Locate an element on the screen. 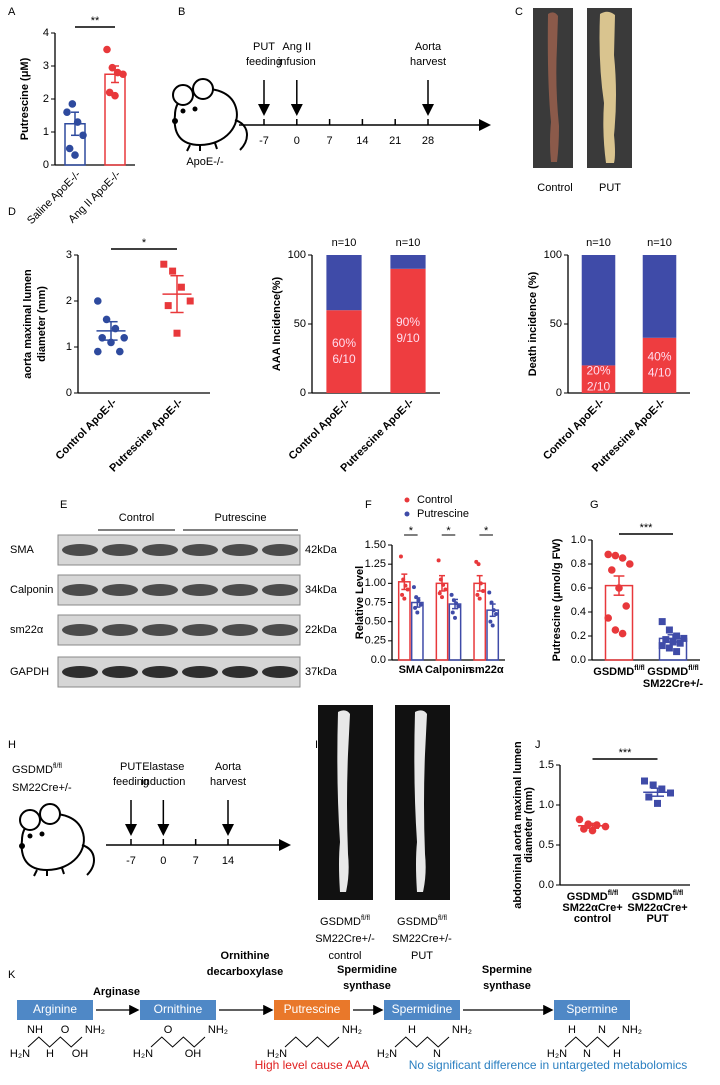 This screenshot has height=1085, width=720. y-tick-label: 100 is located at coordinates (553, 255).